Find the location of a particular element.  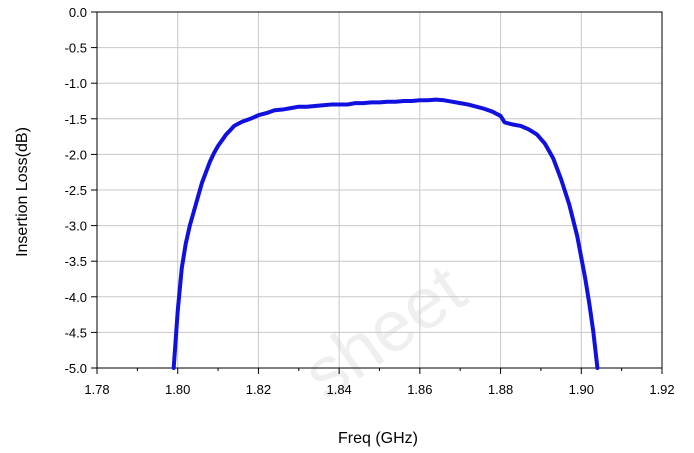

y-tick-label: -1.5 is located at coordinates (76, 119).